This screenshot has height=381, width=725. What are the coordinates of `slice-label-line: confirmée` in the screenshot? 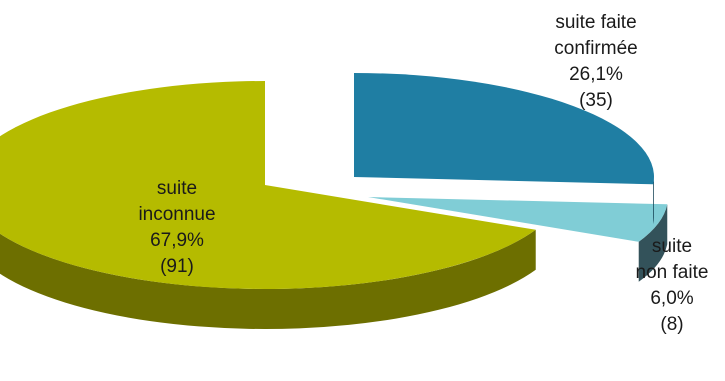 It's located at (596, 48).